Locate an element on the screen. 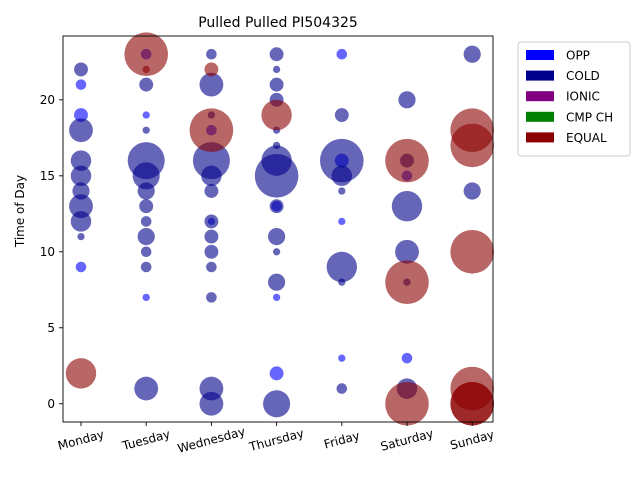 This screenshot has width=640, height=480. y-tick-label: 0 is located at coordinates (51, 404).